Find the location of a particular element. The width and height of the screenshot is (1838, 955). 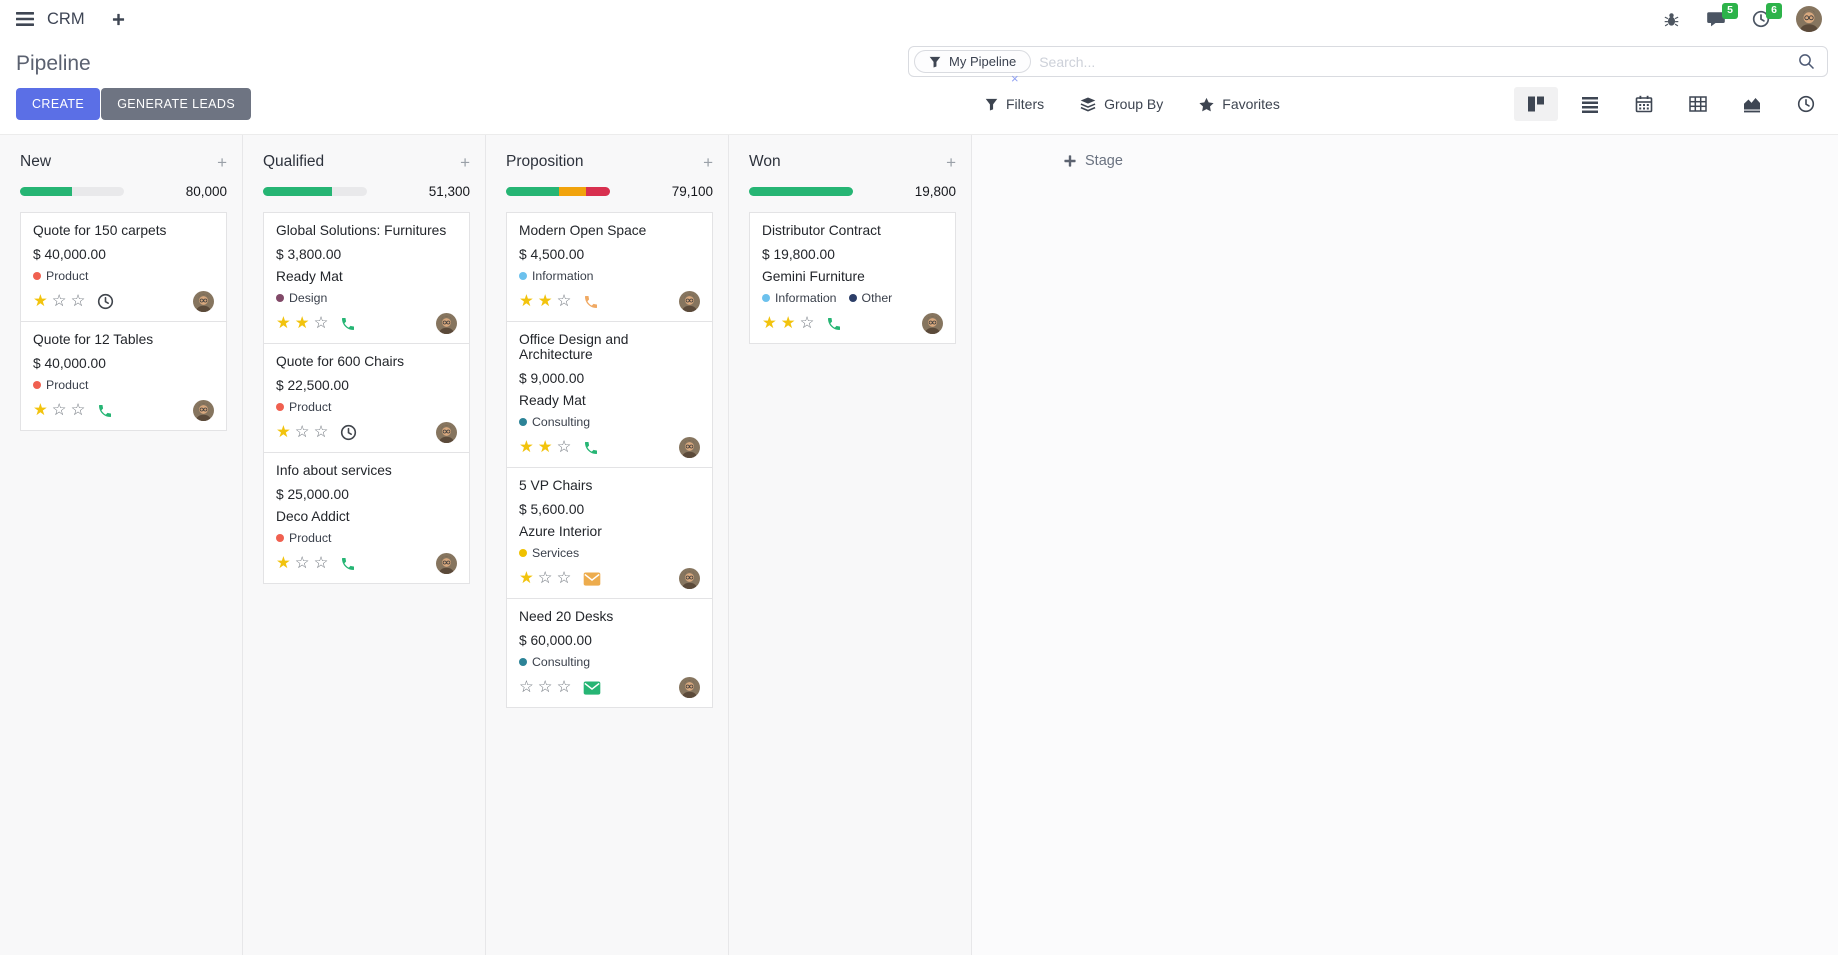

view-switch-activity is located at coordinates (1806, 104).